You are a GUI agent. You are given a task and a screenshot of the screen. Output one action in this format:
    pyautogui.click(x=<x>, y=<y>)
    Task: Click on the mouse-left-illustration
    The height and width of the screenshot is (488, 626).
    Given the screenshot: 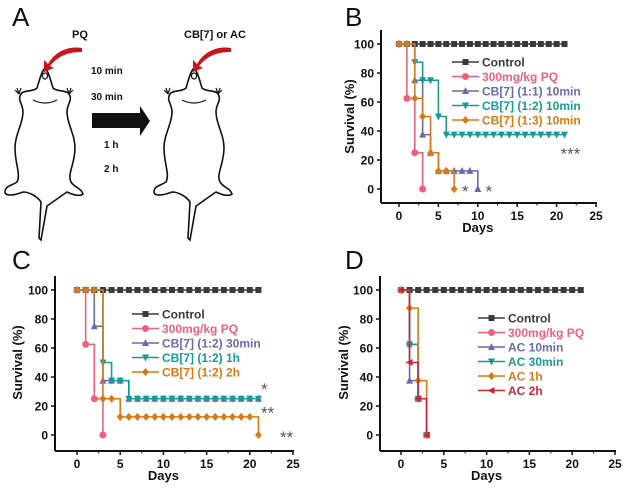 What is the action you would take?
    pyautogui.click(x=44, y=154)
    